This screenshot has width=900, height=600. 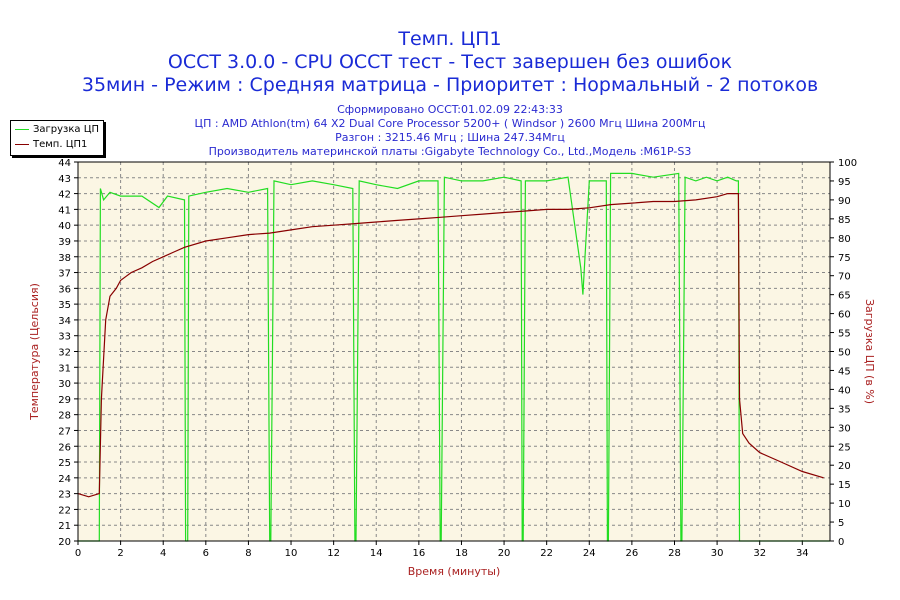 What do you see at coordinates (22, 144) in the screenshot?
I see `legend-swatch-temp` at bounding box center [22, 144].